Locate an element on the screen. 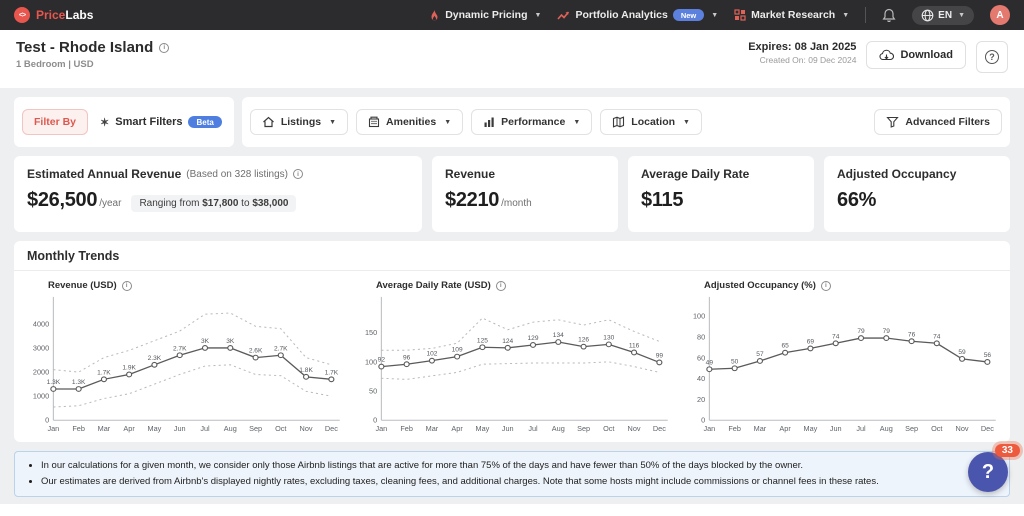  nav-portfolio-analytics: Portfolio Analytics New ▼ is located at coordinates (637, 15).